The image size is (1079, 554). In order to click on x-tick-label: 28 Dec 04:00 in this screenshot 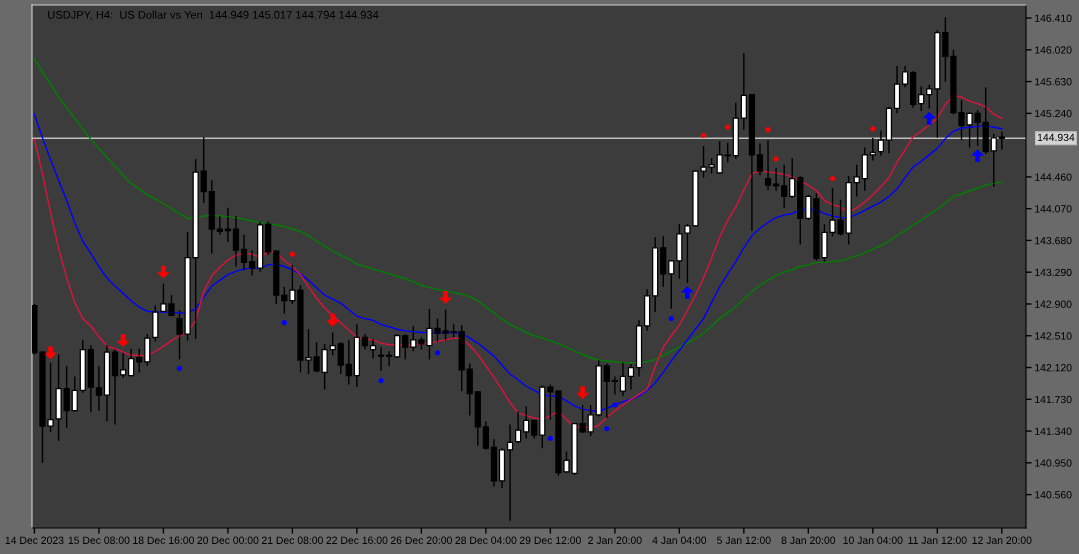, I will do `click(486, 540)`.